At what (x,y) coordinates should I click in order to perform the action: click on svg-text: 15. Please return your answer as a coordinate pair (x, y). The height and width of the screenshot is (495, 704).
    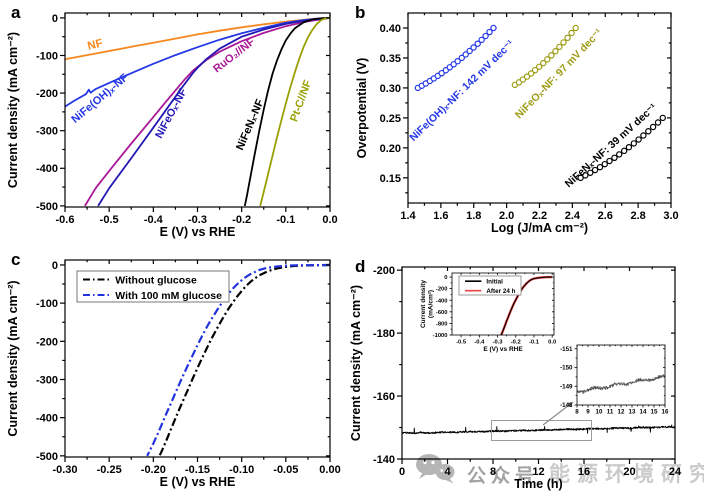
    Looking at the image, I should click on (654, 412).